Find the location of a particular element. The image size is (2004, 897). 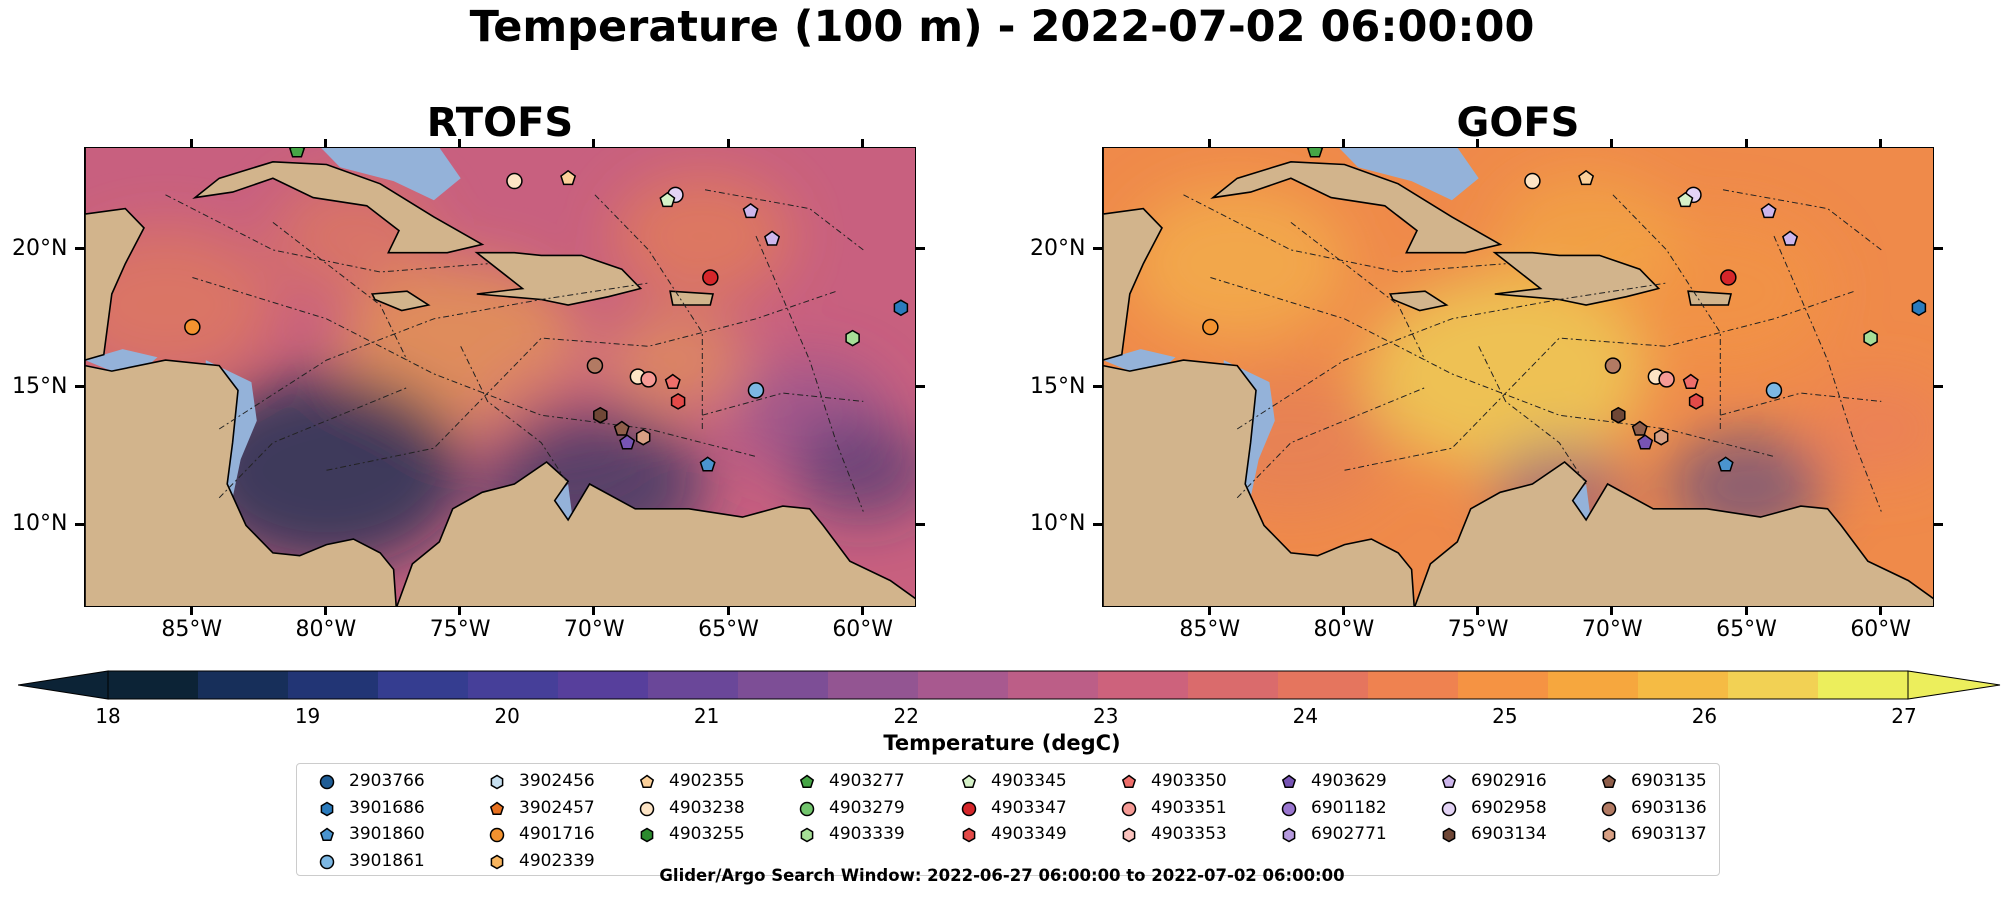

colorbar-tick-label: 21 is located at coordinates (706, 716).